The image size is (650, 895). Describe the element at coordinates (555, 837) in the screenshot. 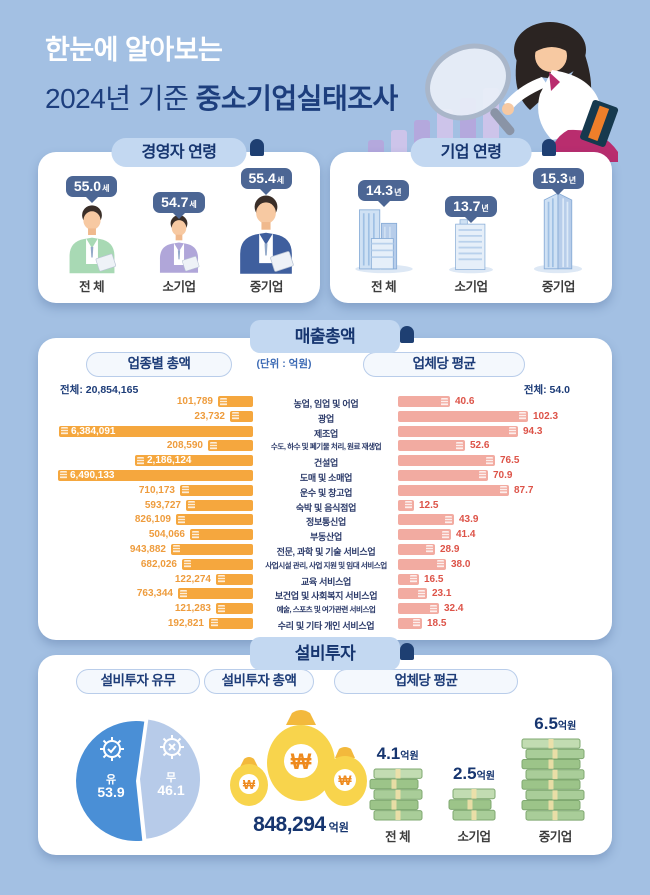

I see `avg-label: 중기업` at that location.